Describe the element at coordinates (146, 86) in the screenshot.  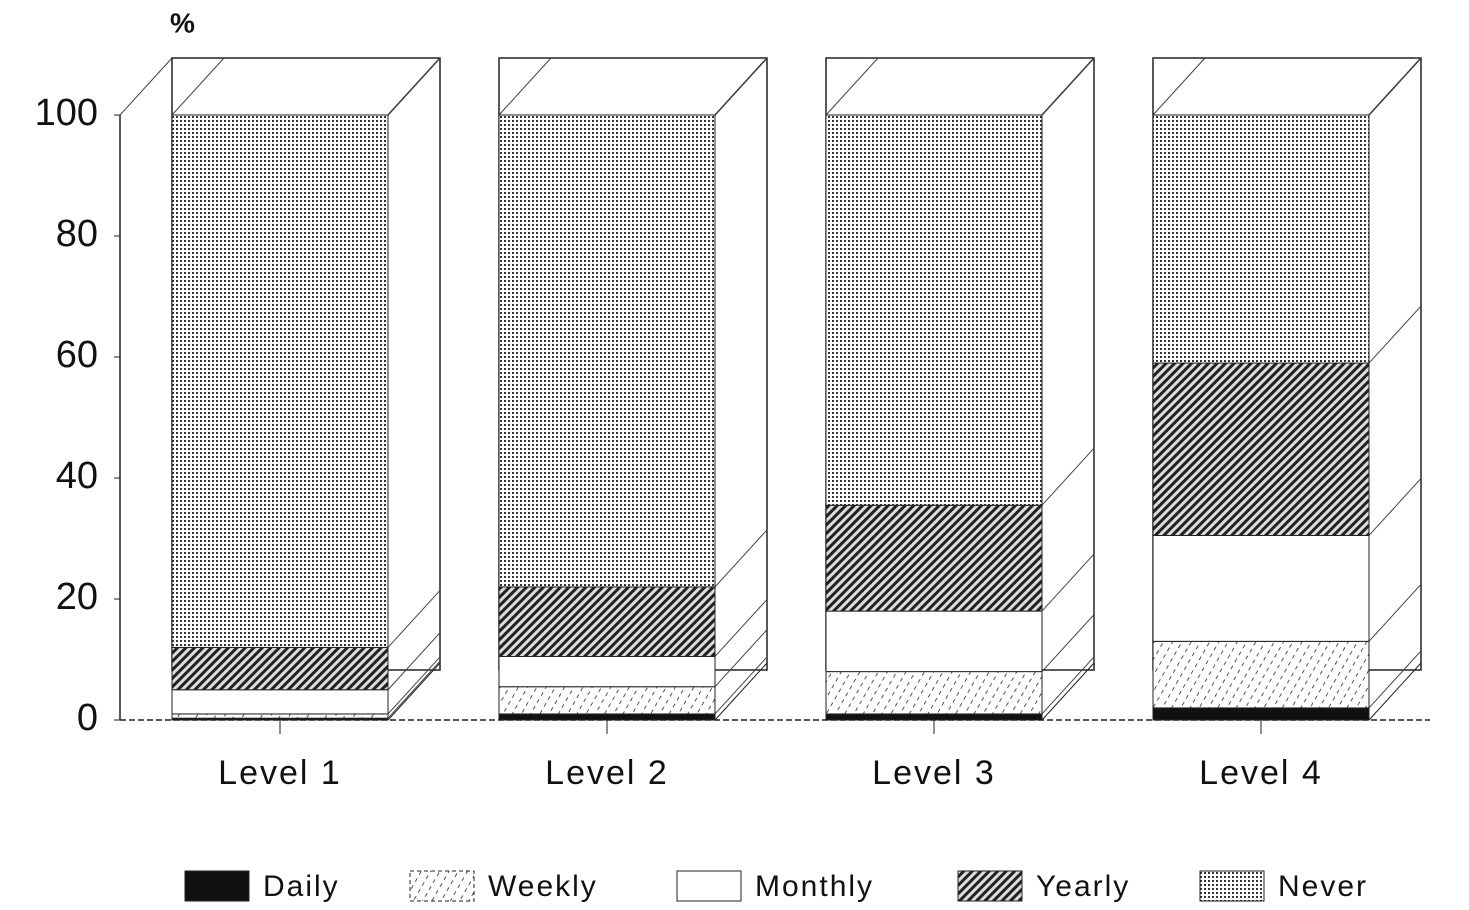
I see `y-axis-3d` at that location.